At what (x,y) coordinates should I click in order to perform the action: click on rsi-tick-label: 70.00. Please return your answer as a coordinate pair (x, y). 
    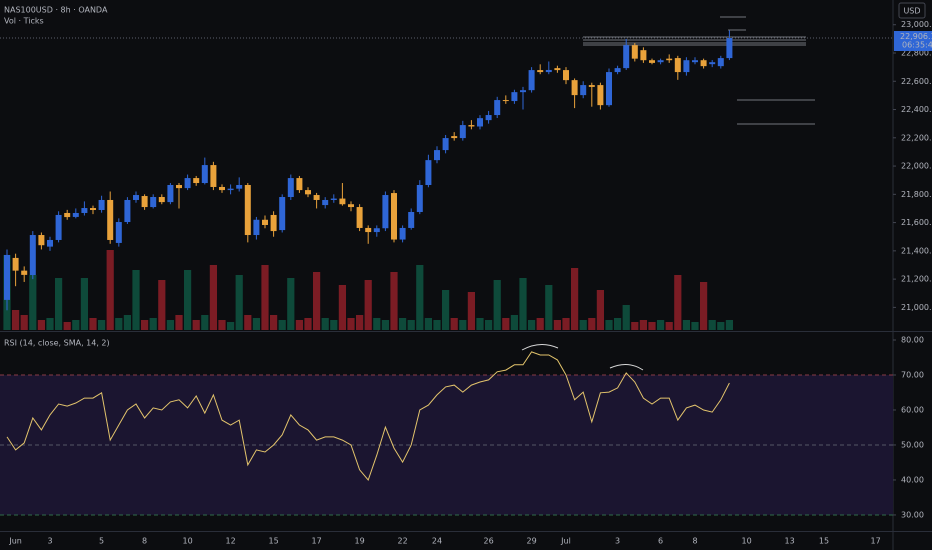
    Looking at the image, I should click on (912, 374).